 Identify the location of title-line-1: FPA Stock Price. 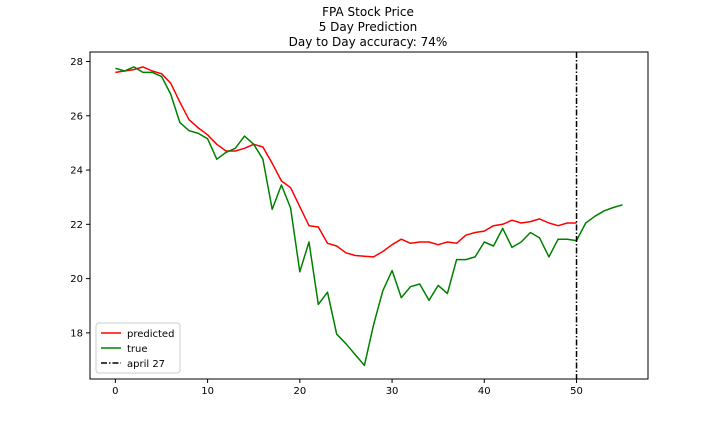
(368, 12).